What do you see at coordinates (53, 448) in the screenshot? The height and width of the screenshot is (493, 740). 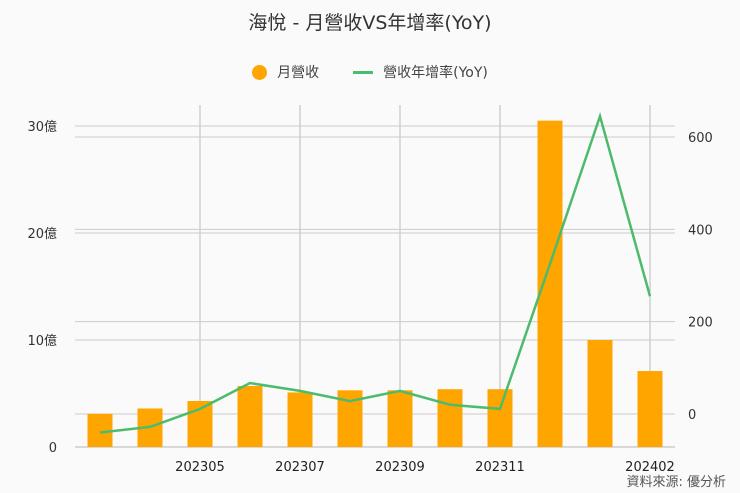 I see `left-axis-tick: 0` at bounding box center [53, 448].